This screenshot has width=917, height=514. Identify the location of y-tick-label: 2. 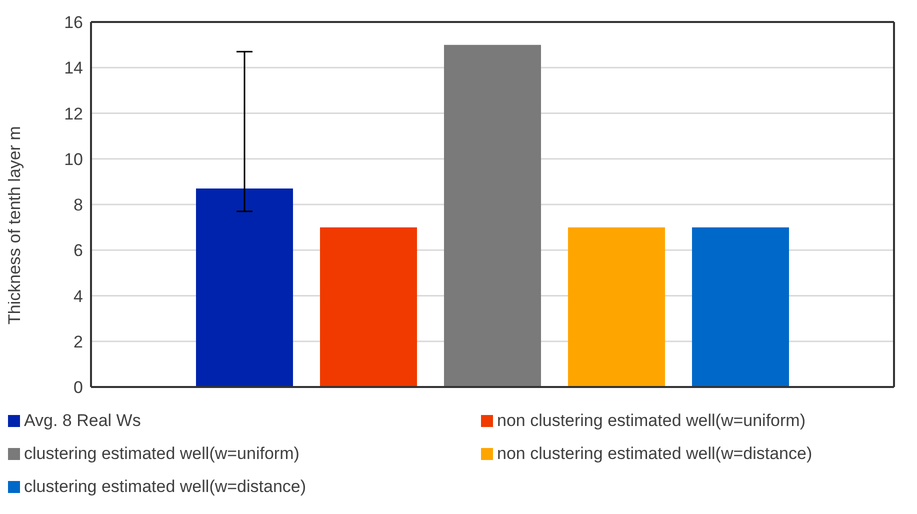
(78, 342).